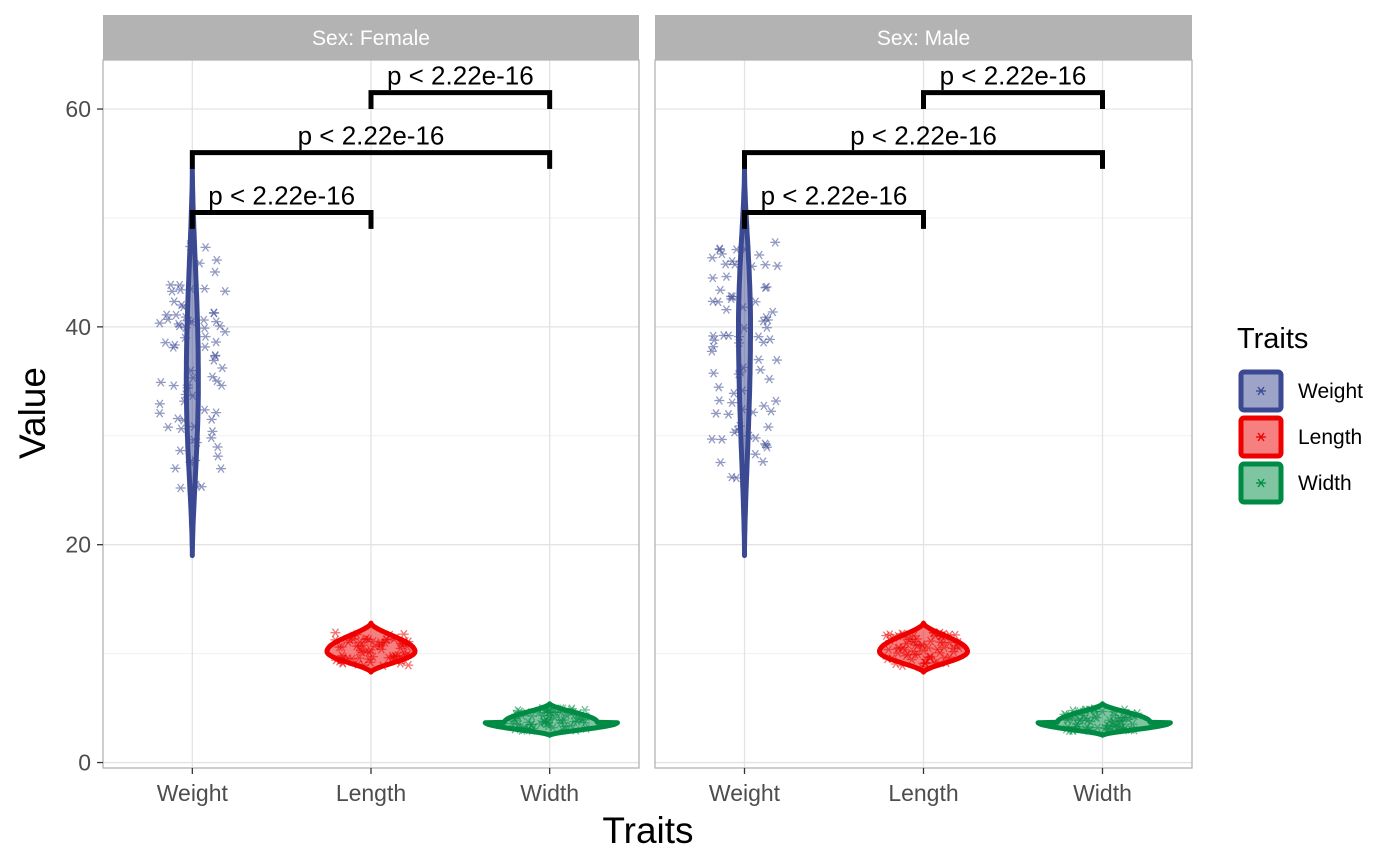 The image size is (1400, 866). Describe the element at coordinates (78, 545) in the screenshot. I see `y-tick-label: 20` at that location.